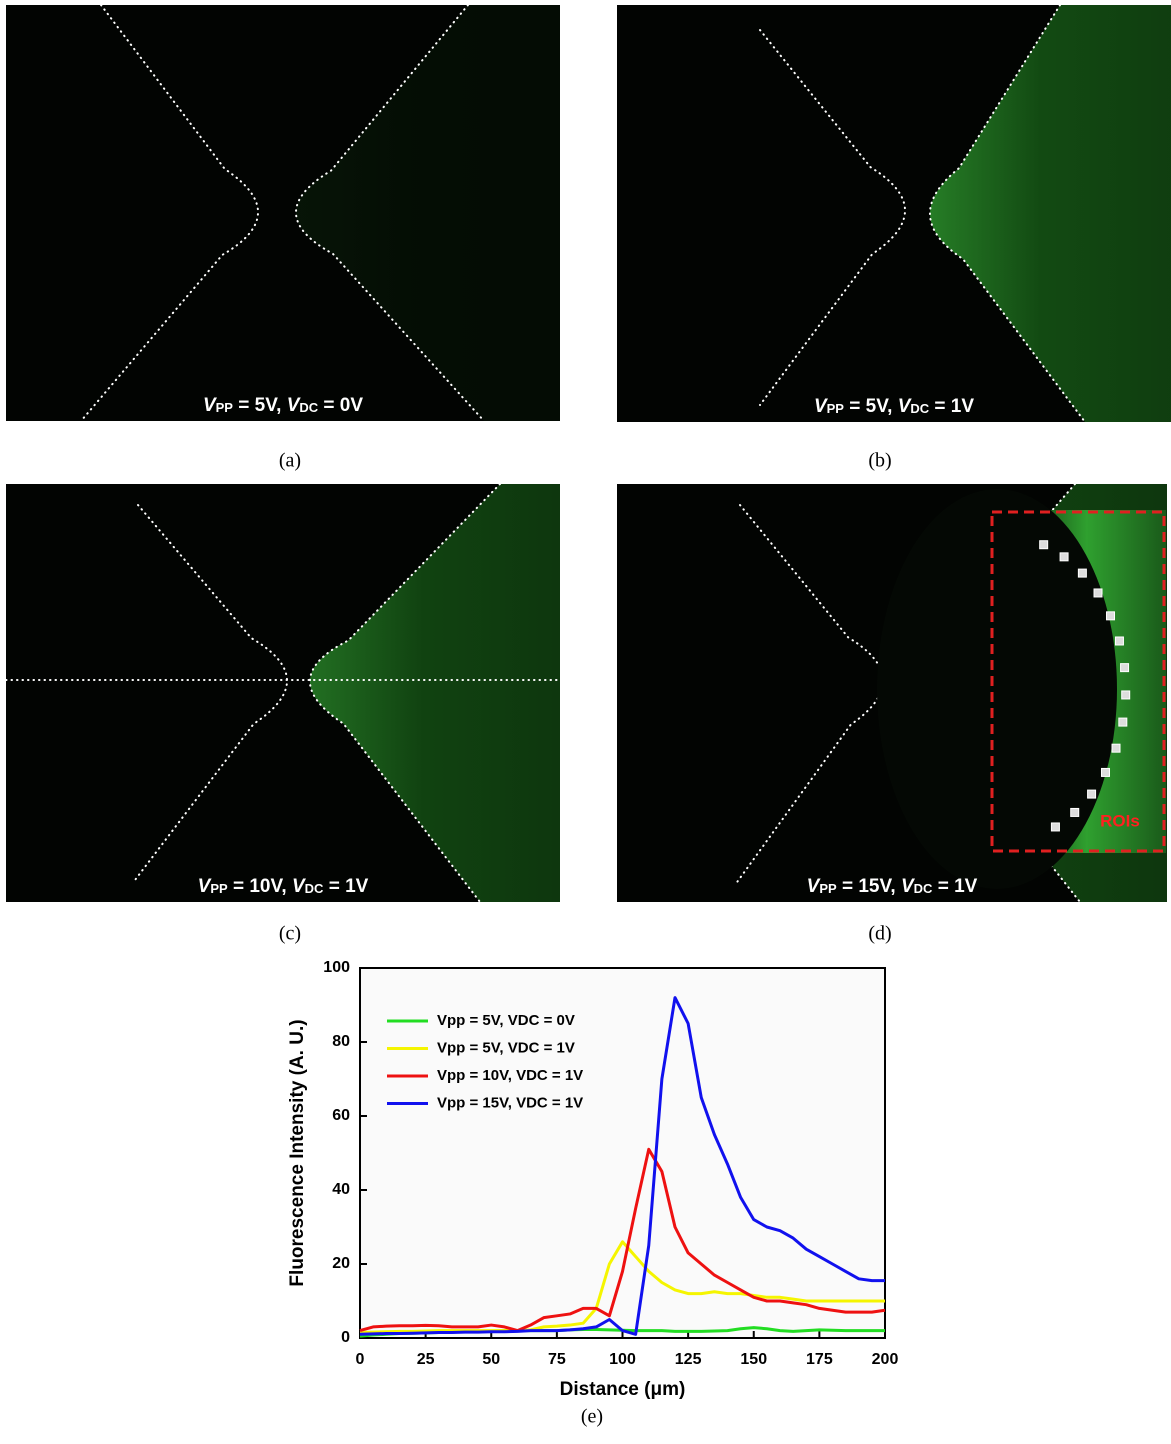 This screenshot has height=1444, width=1171. Describe the element at coordinates (869, 886) in the screenshot. I see `label-part: = 15V,` at that location.